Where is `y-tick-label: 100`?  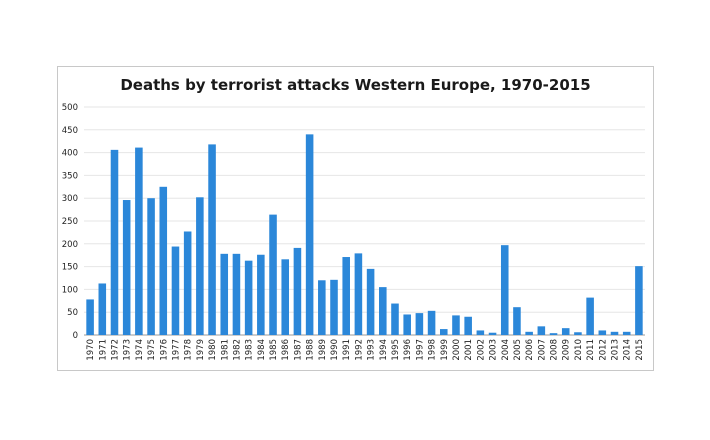
y-tick-label: 100 is located at coordinates (70, 290).